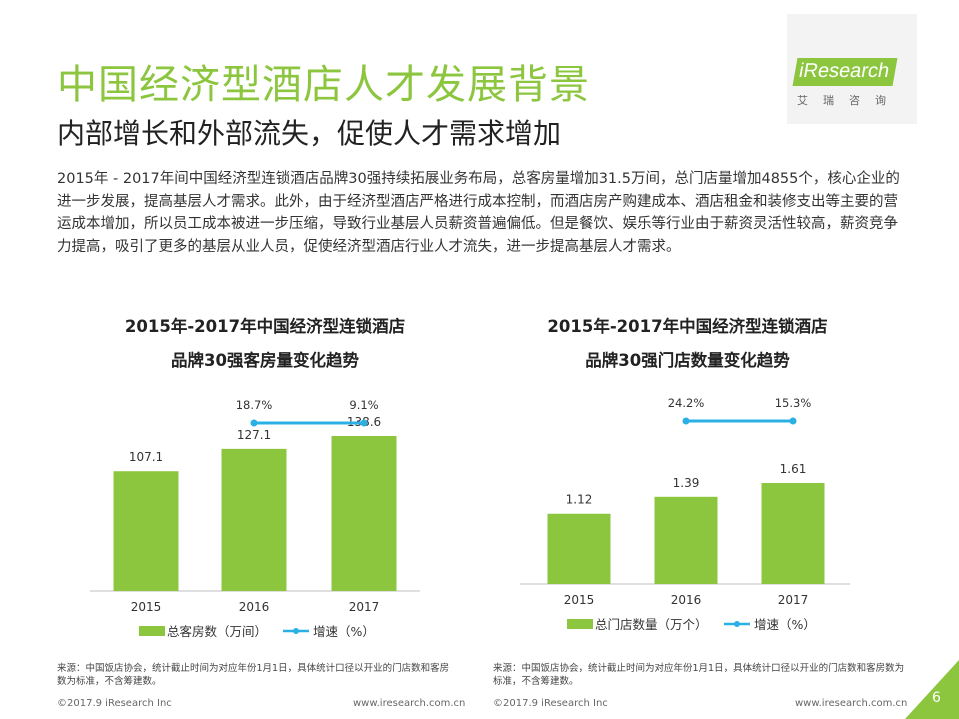 The width and height of the screenshot is (959, 719). What do you see at coordinates (851, 703) in the screenshot?
I see `footer-url-right: www.iresearch.com.cn` at bounding box center [851, 703].